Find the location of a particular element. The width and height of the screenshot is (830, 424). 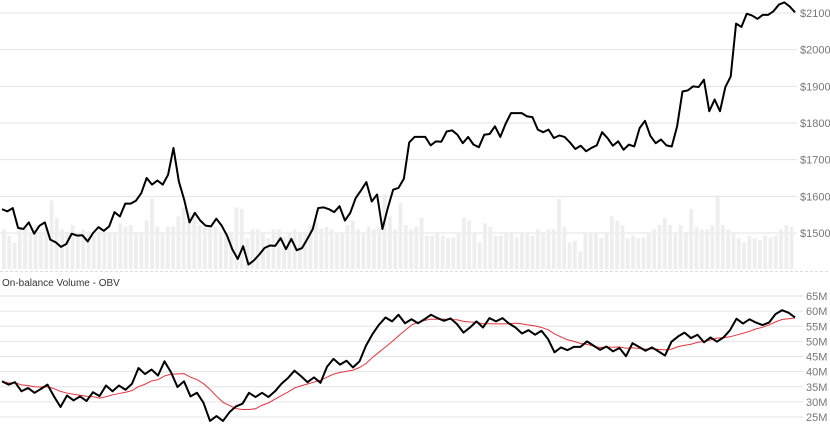

price-tick-label: $1600 is located at coordinates (815, 197).